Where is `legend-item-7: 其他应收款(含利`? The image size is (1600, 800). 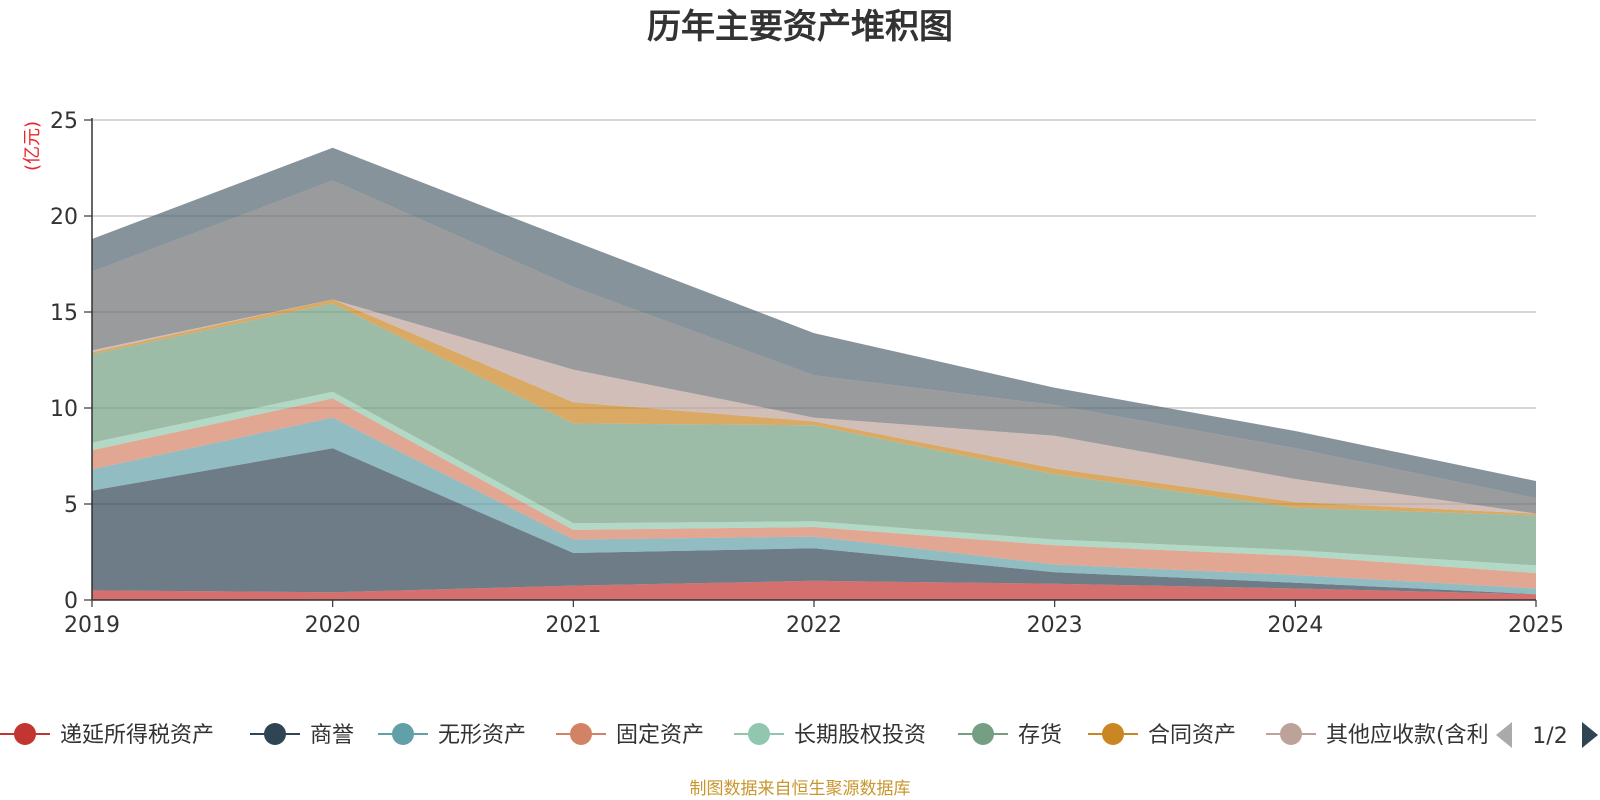
legend-item-7: 其他应收款(含利 is located at coordinates (1377, 735).